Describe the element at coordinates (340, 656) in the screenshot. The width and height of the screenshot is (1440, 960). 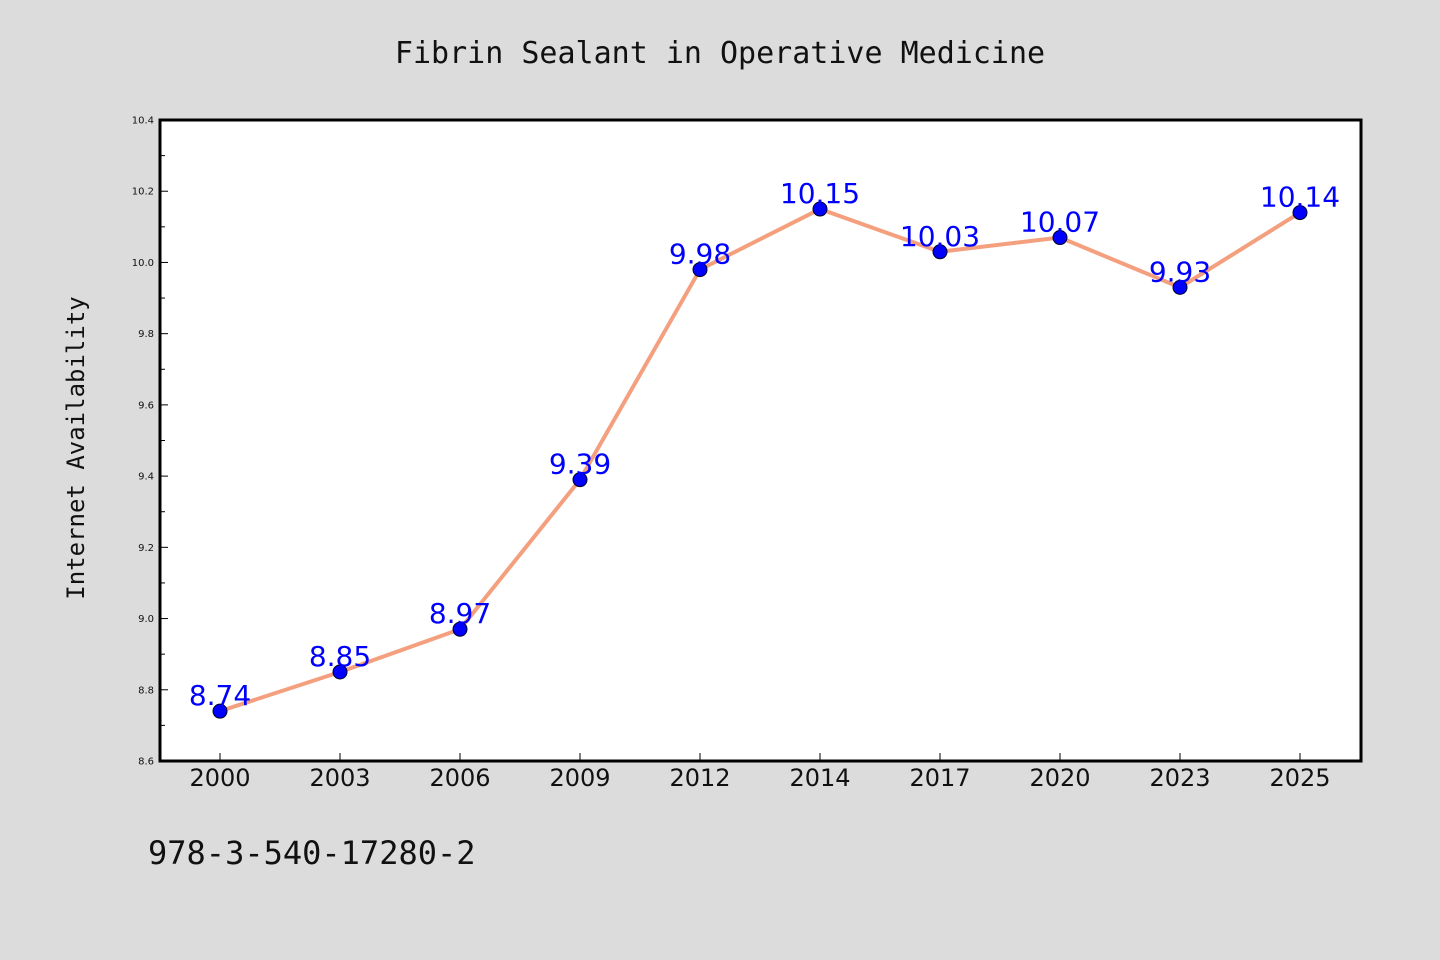
I see `data-label: 8.85` at that location.